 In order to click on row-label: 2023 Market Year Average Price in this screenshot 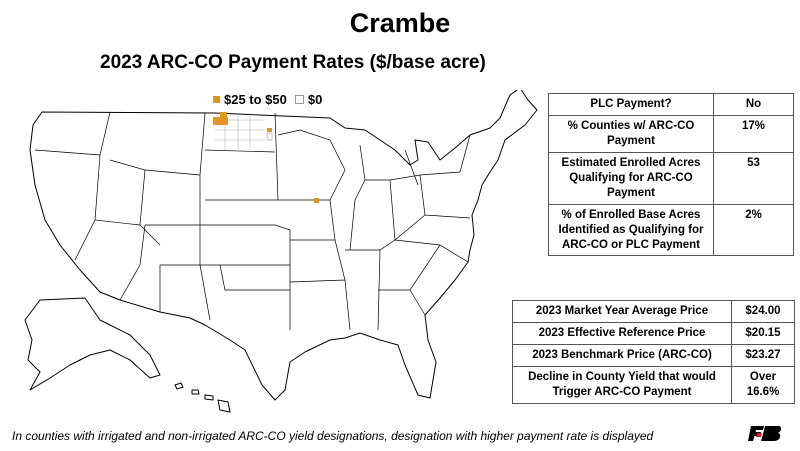, I will do `click(622, 311)`.